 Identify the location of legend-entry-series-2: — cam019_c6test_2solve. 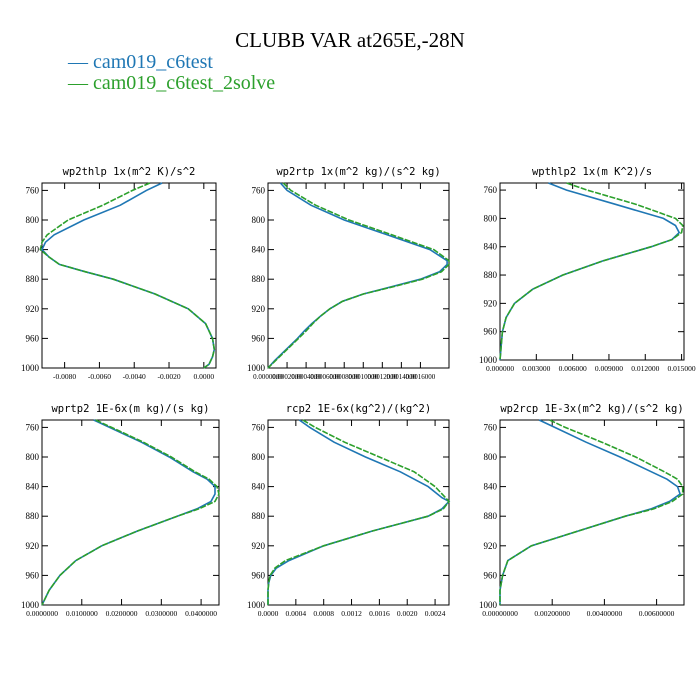
(172, 83).